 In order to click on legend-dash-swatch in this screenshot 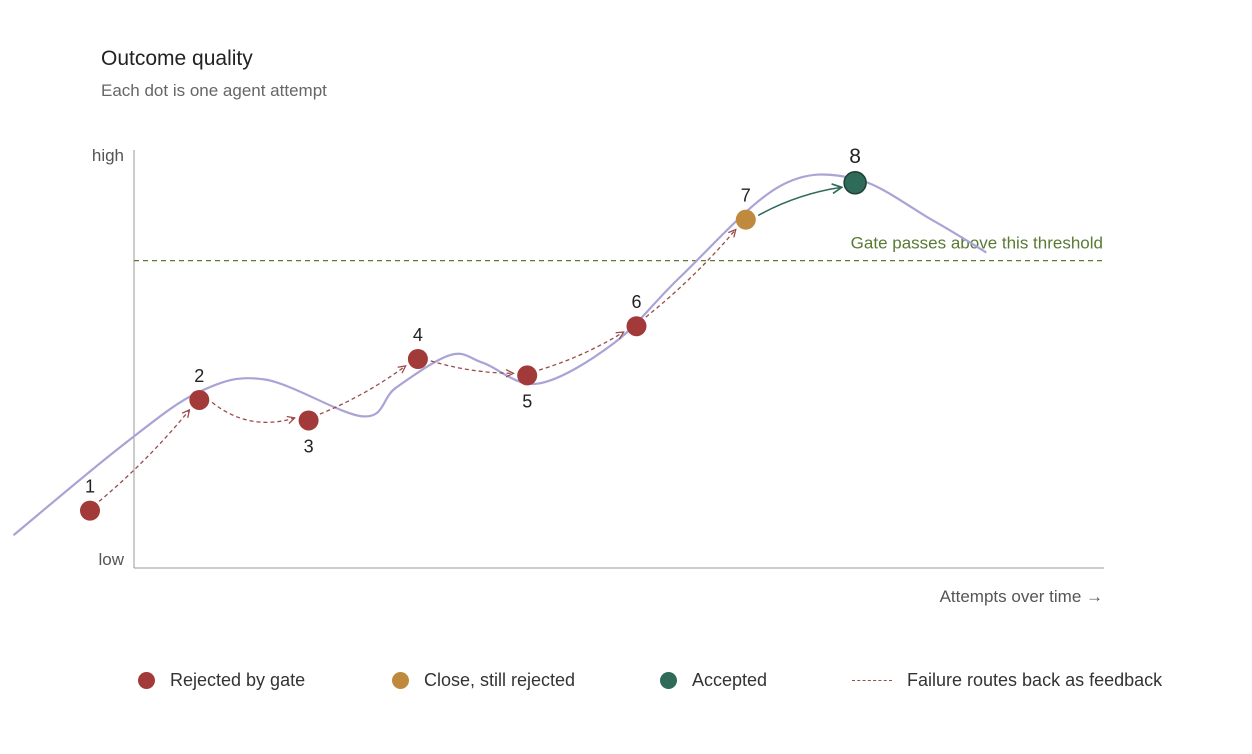, I will do `click(872, 680)`.